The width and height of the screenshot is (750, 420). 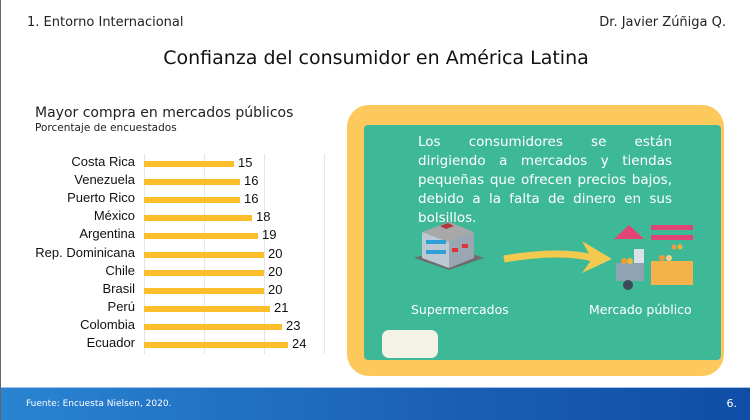 What do you see at coordinates (557, 257) in the screenshot?
I see `arrow-icon` at bounding box center [557, 257].